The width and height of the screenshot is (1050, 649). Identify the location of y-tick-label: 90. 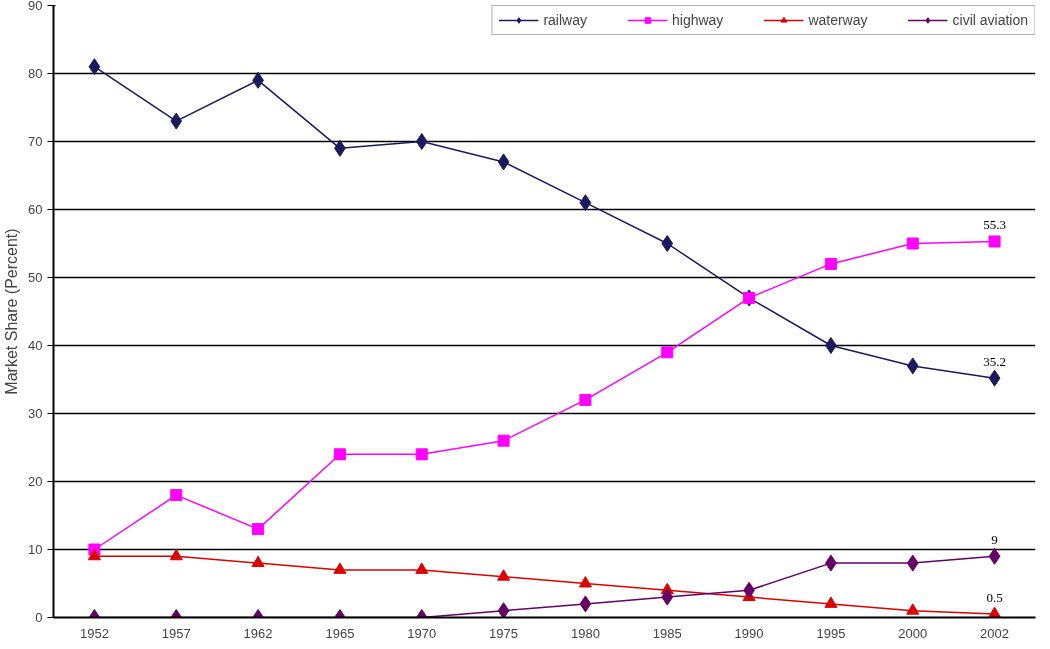
(35, 6).